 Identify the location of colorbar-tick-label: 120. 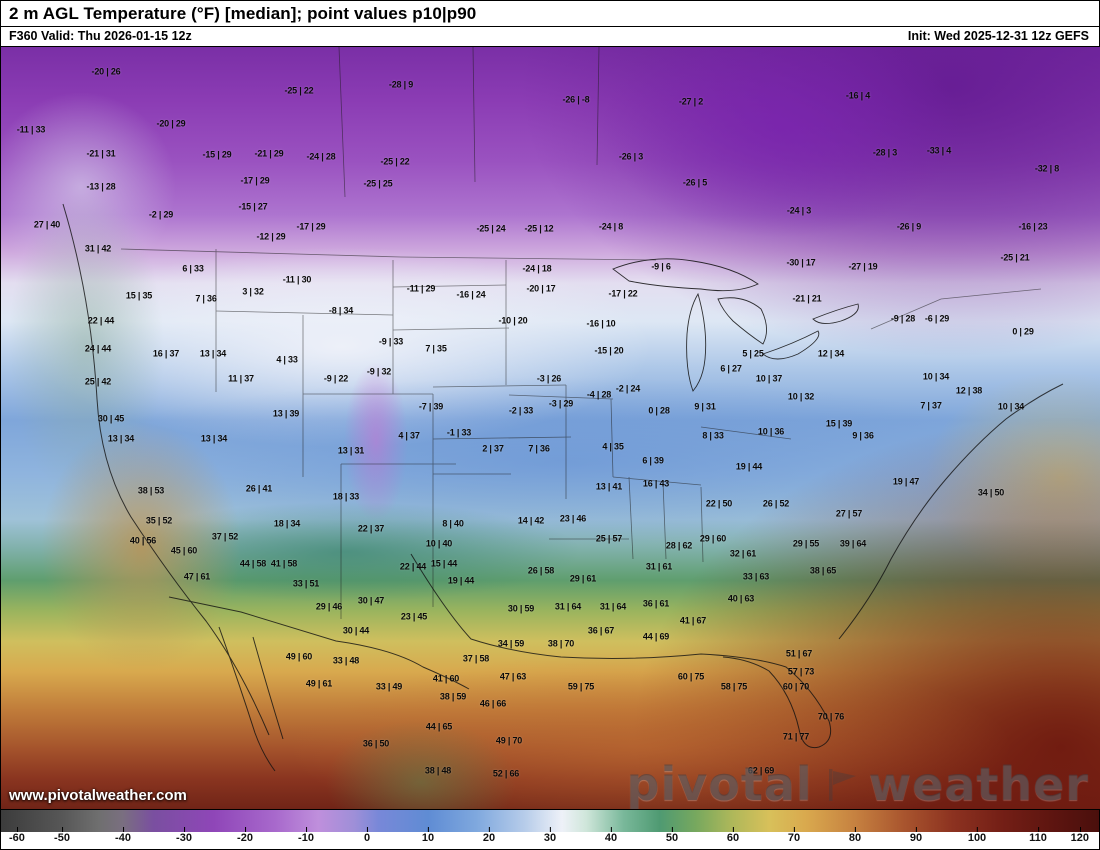
(1079, 835).